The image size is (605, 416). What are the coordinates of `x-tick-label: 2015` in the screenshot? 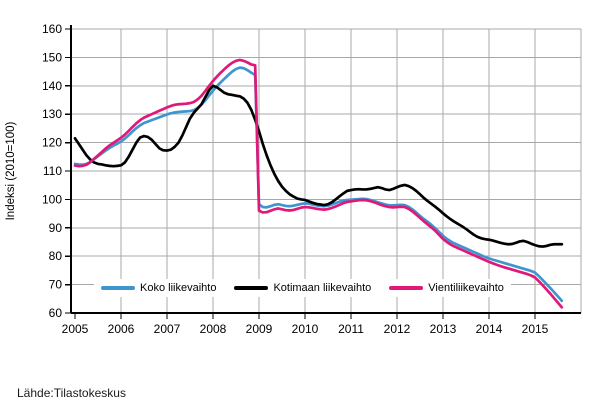 It's located at (535, 329).